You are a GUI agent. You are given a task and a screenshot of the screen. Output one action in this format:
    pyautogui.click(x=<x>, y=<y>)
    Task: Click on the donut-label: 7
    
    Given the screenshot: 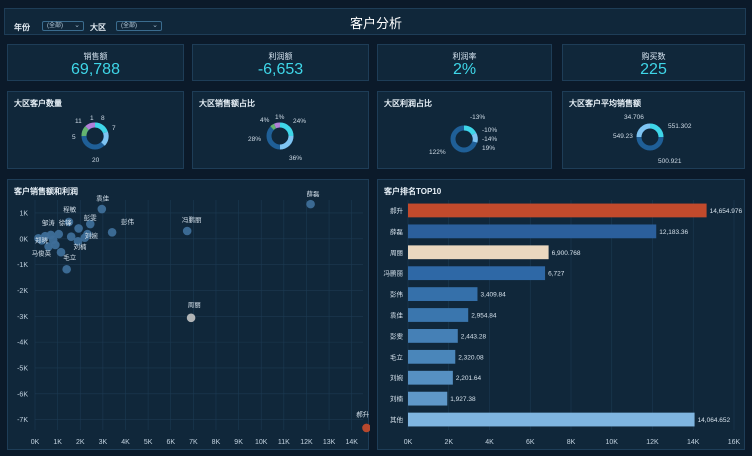 What is the action you would take?
    pyautogui.click(x=114, y=128)
    